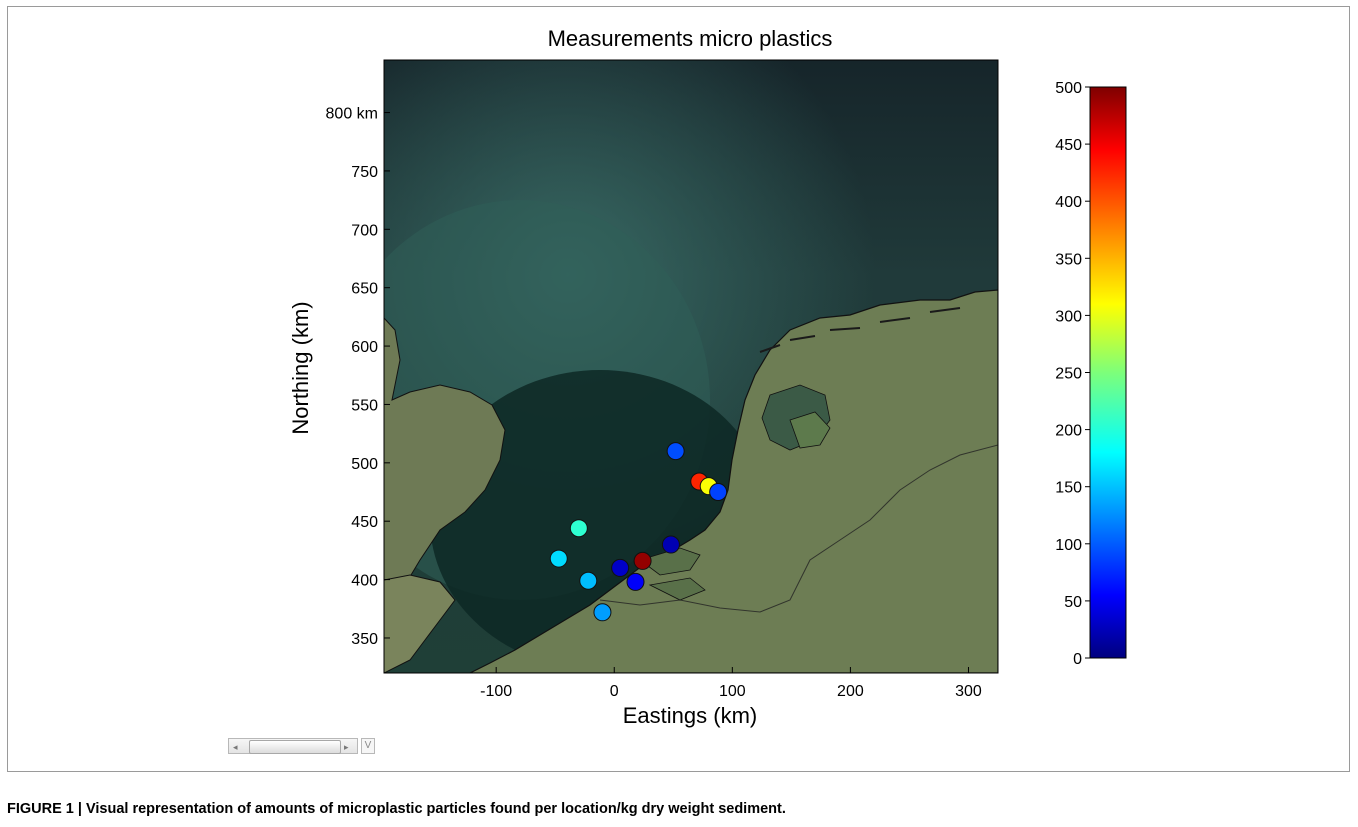 Image resolution: width=1358 pixels, height=827 pixels. Describe the element at coordinates (1068, 202) in the screenshot. I see `colorbar-tick-label: 400` at that location.